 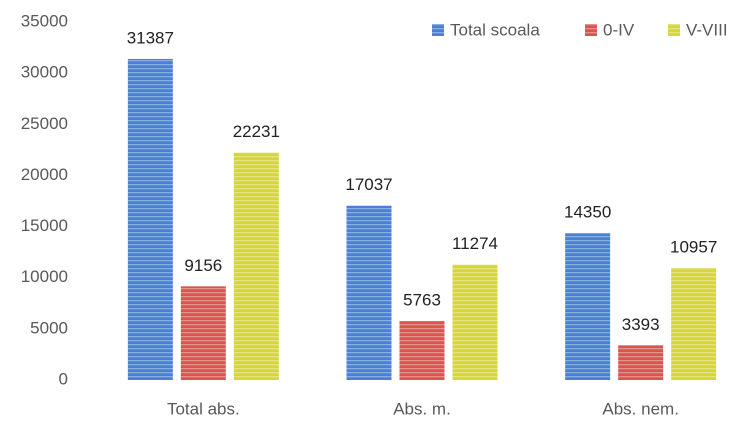 What do you see at coordinates (150, 37) in the screenshot?
I see `value-label: 31387` at bounding box center [150, 37].